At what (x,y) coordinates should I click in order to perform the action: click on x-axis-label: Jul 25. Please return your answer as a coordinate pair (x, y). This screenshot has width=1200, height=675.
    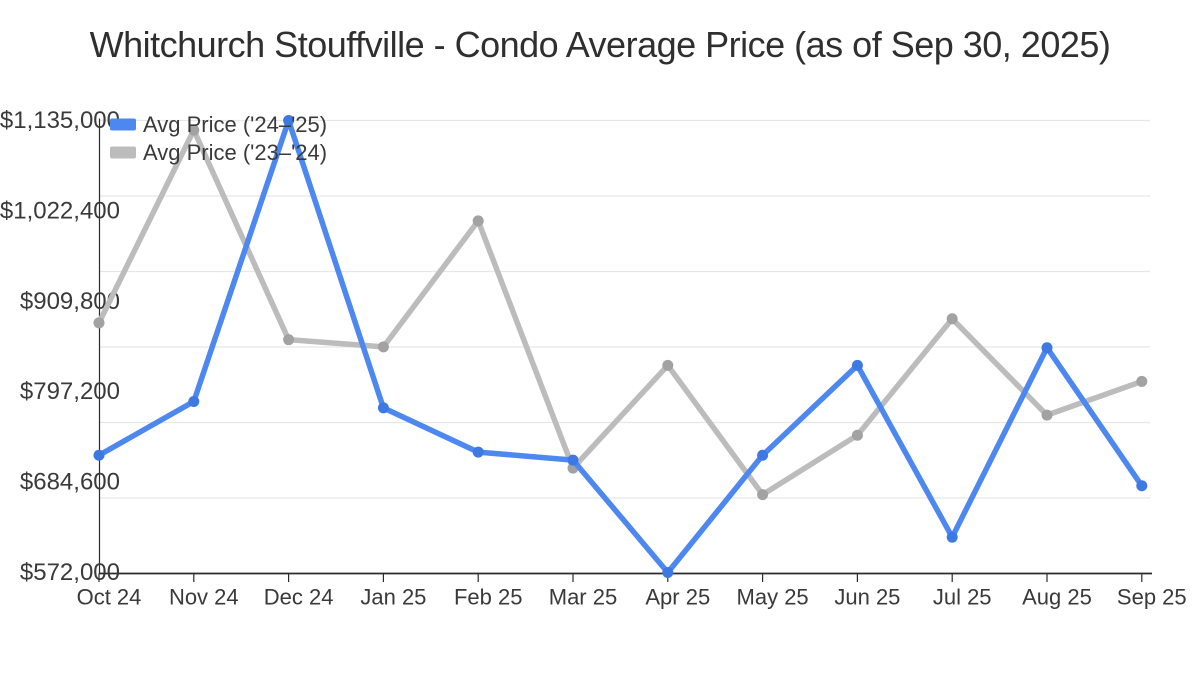
    Looking at the image, I should click on (962, 597).